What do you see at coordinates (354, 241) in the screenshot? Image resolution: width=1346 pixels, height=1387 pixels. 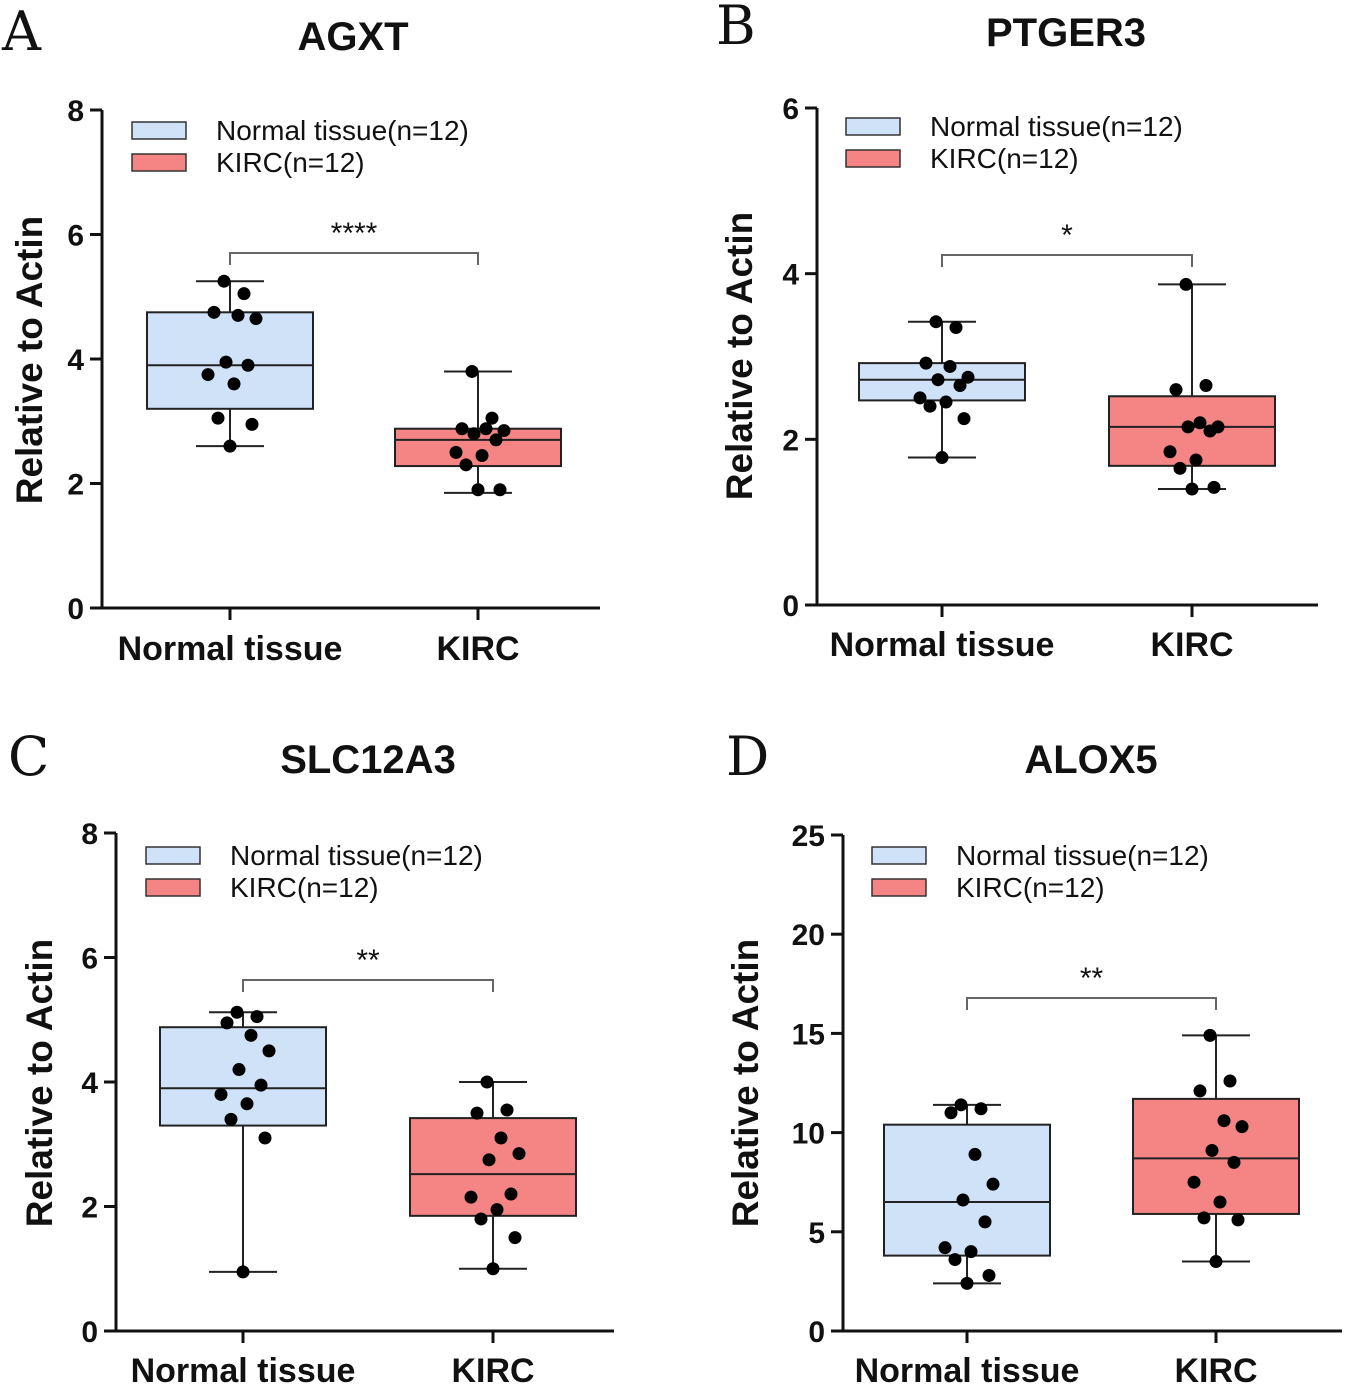 I see `significance-bracket: ****` at bounding box center [354, 241].